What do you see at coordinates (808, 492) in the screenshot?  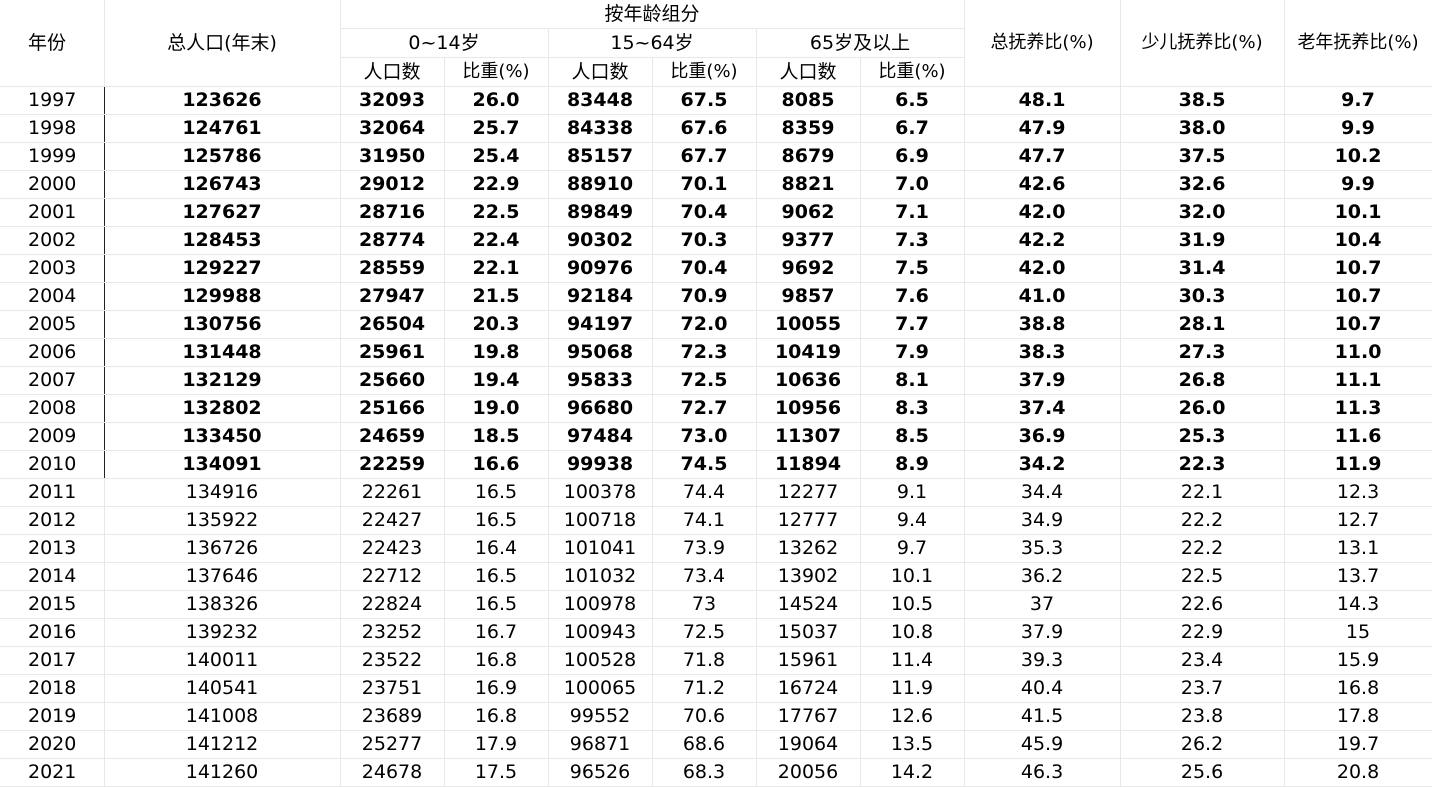 I see `cell-population-65-plus: 12277` at bounding box center [808, 492].